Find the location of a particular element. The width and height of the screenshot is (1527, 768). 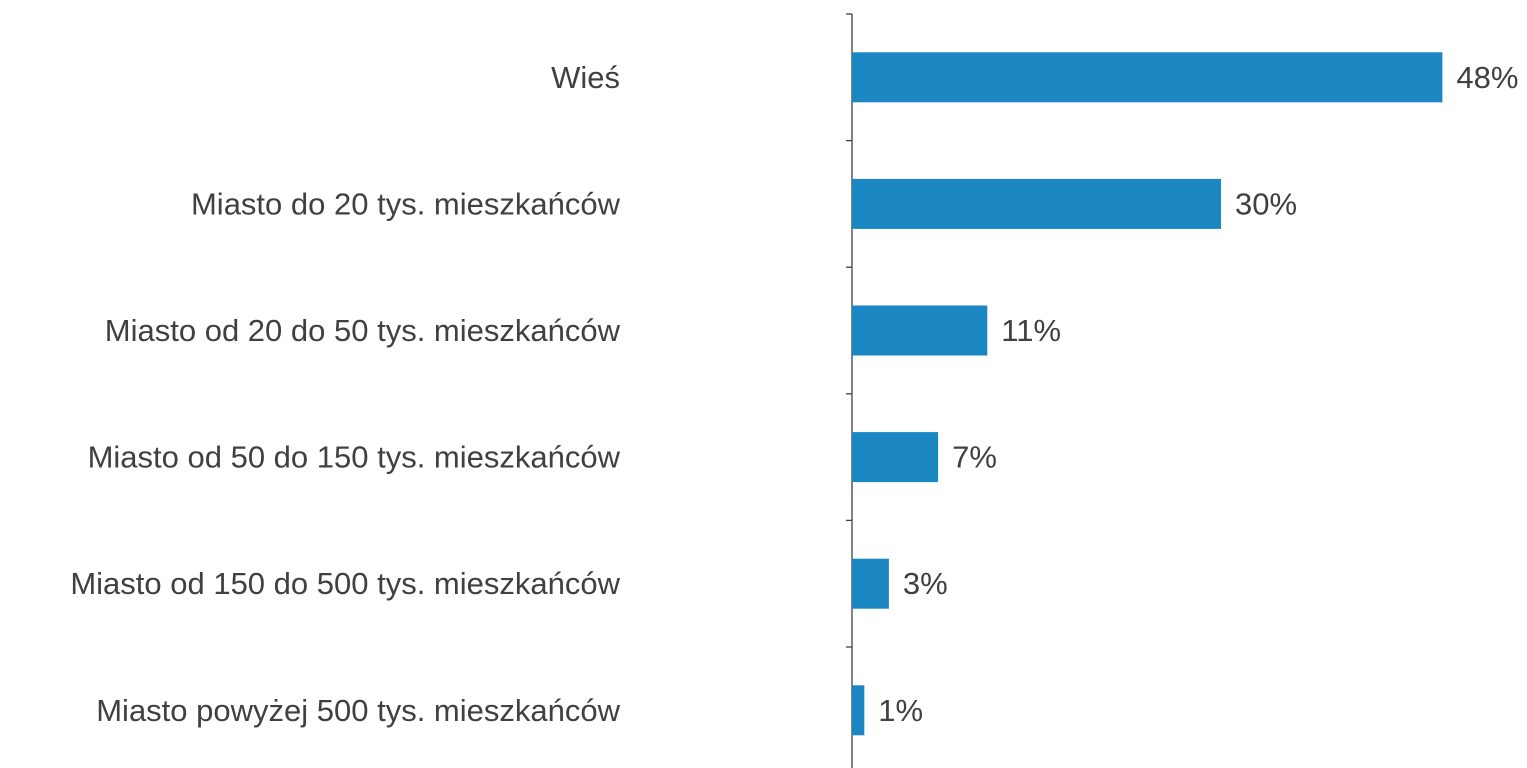

category-label: Miasto do 20 tys. mieszkańców is located at coordinates (406, 203).